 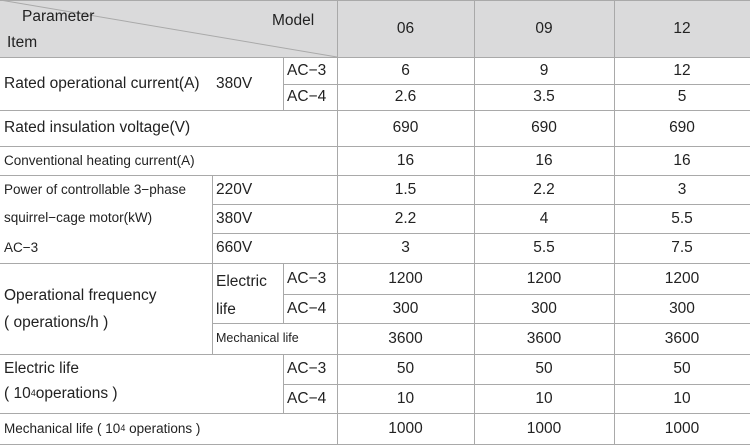 What do you see at coordinates (41, 369) in the screenshot?
I see `electric-life-label: Electric life` at bounding box center [41, 369].